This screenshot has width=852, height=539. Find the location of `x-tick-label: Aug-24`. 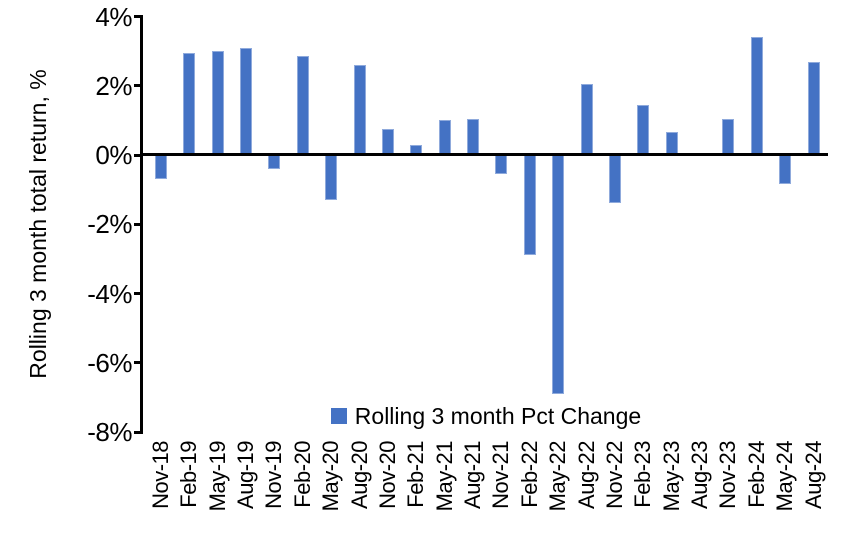

x-tick-label: Aug-24 is located at coordinates (813, 475).